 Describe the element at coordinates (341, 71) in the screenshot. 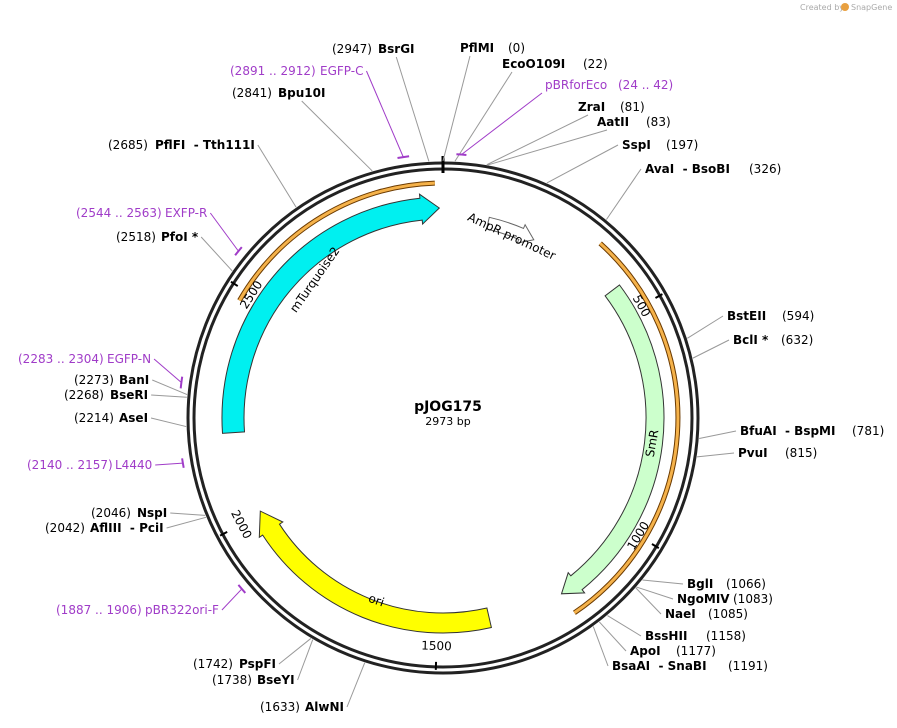

I see `primer-name: EGFP-C` at that location.